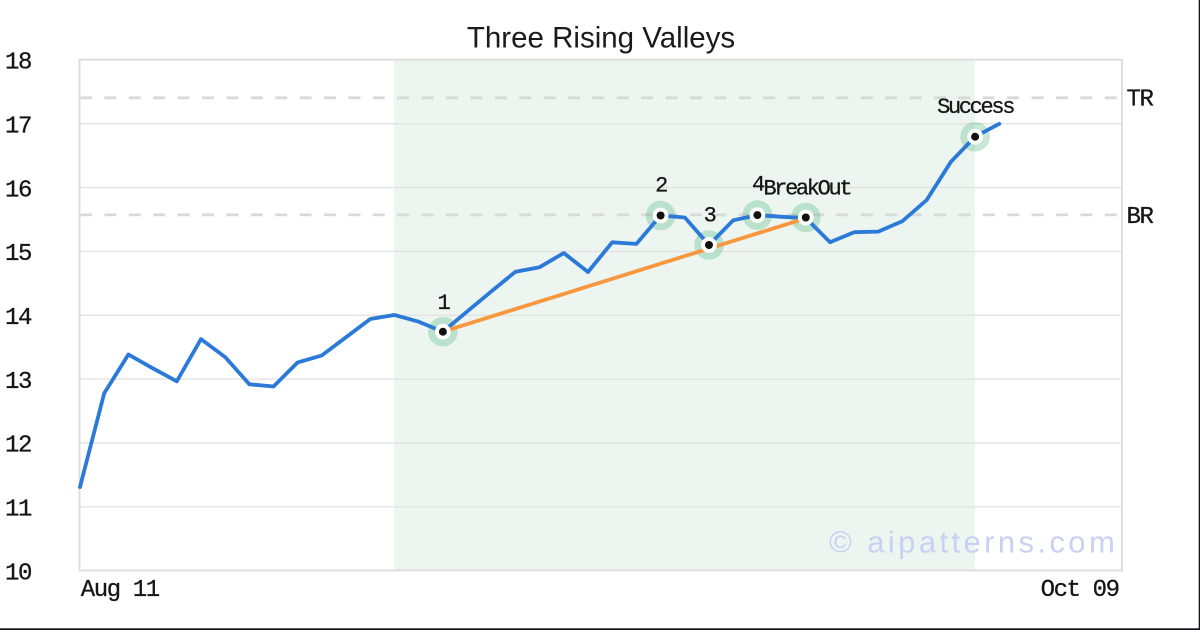 Image resolution: width=1200 pixels, height=635 pixels. I want to click on svg-text: 11, so click(18, 510).